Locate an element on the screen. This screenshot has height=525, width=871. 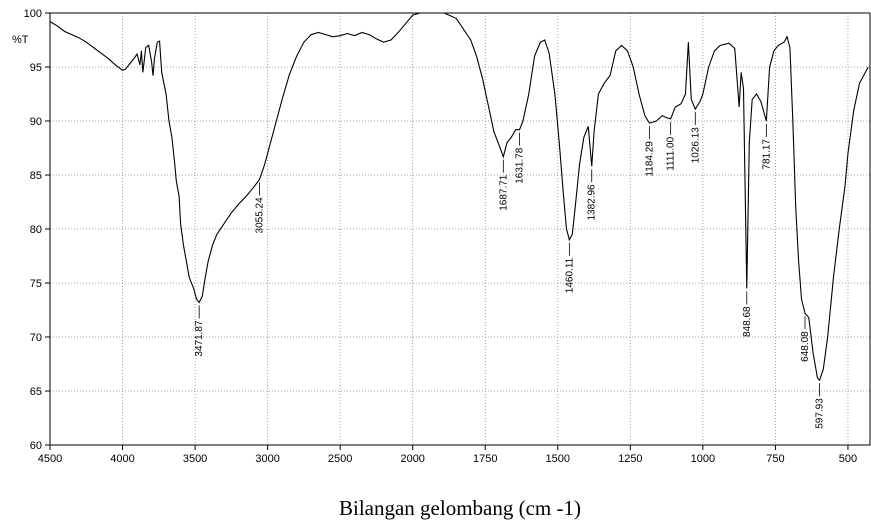
x-tick-label: 1000 is located at coordinates (703, 459).